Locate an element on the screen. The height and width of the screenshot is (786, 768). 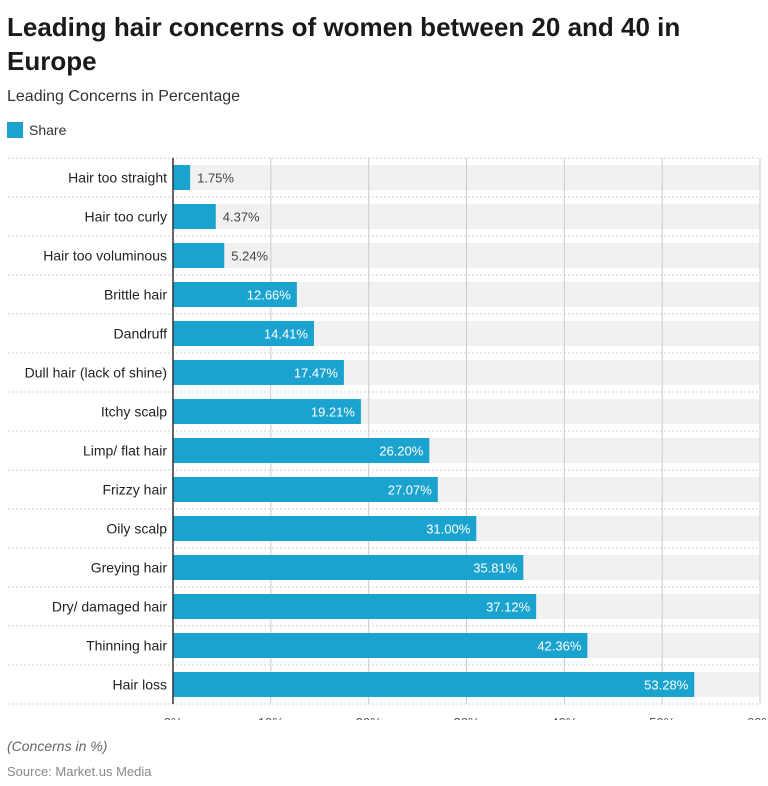
data-label: 35.81% is located at coordinates (495, 568).